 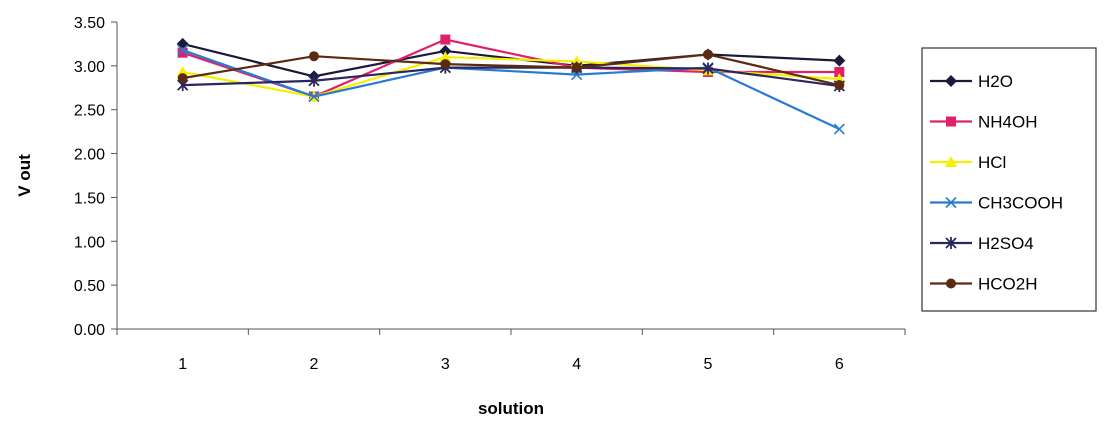 I want to click on x-tick-label: 1, so click(x=182, y=364).